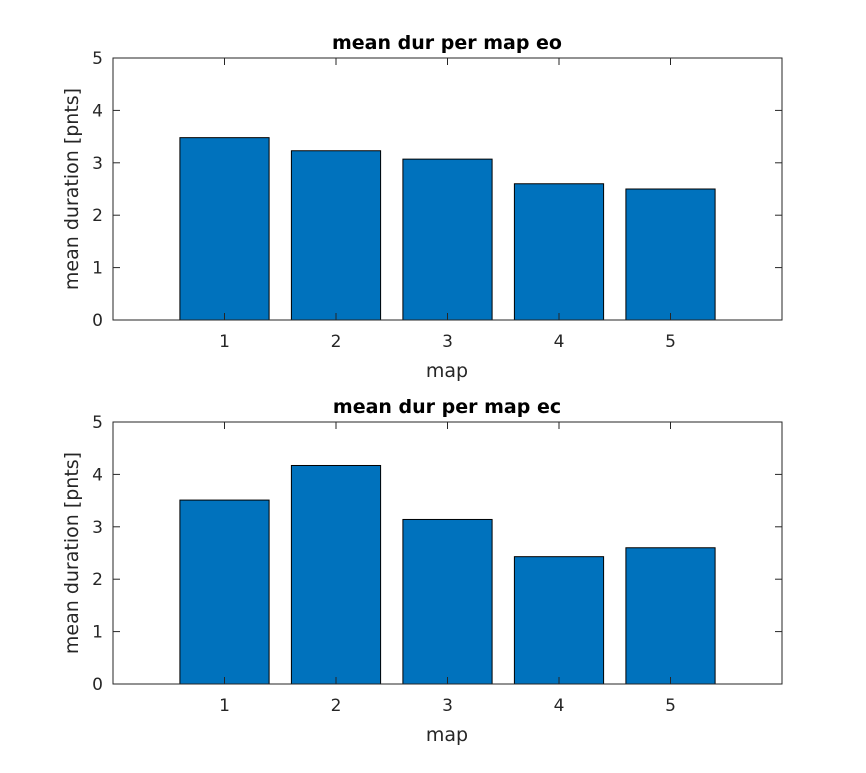 Image resolution: width=866 pixels, height=773 pixels. I want to click on chart-title: mean dur per map ec, so click(447, 407).